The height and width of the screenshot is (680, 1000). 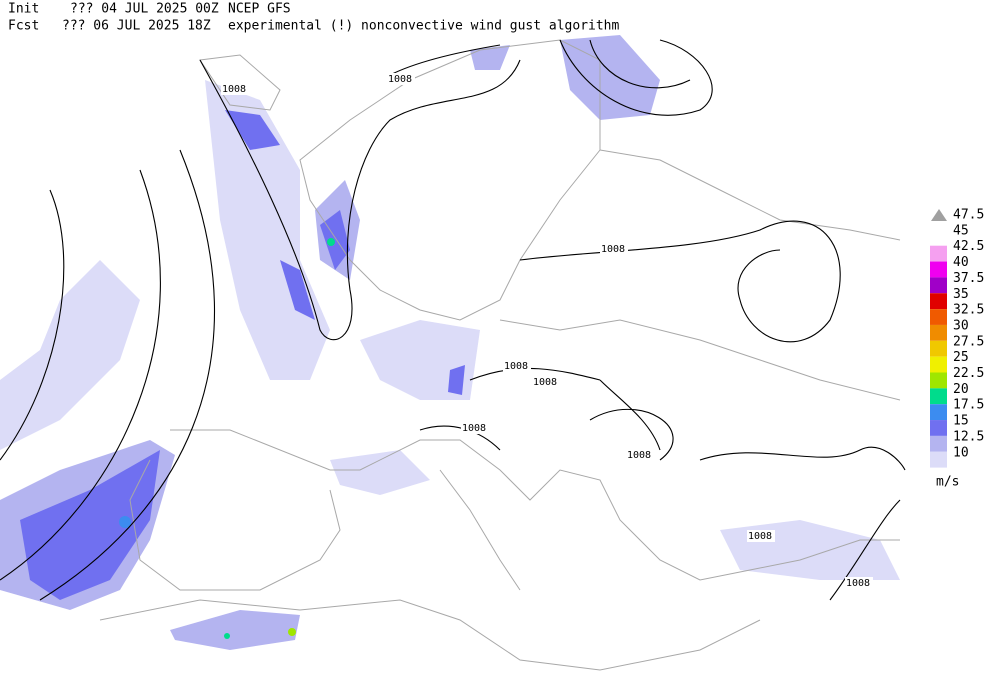 I want to click on legend-triangle, so click(x=939, y=215).